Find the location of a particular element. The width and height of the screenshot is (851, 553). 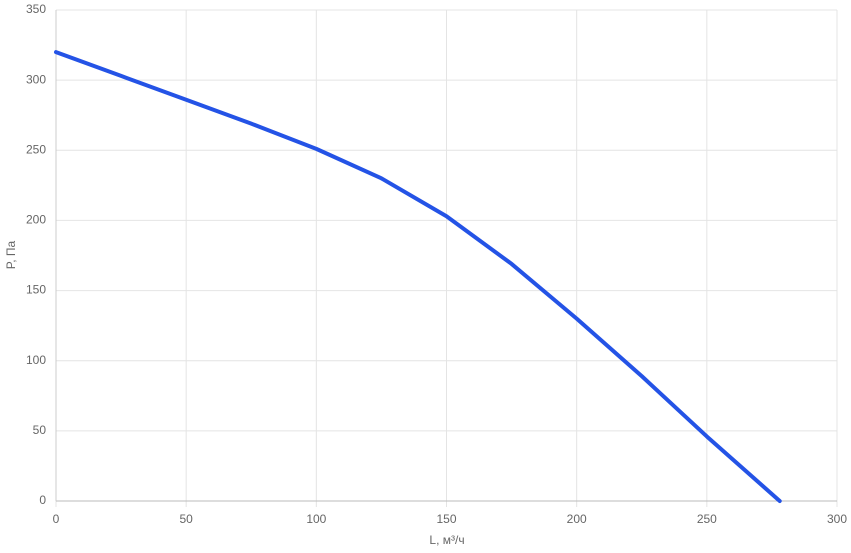

y-tick-label: 150 is located at coordinates (36, 290).